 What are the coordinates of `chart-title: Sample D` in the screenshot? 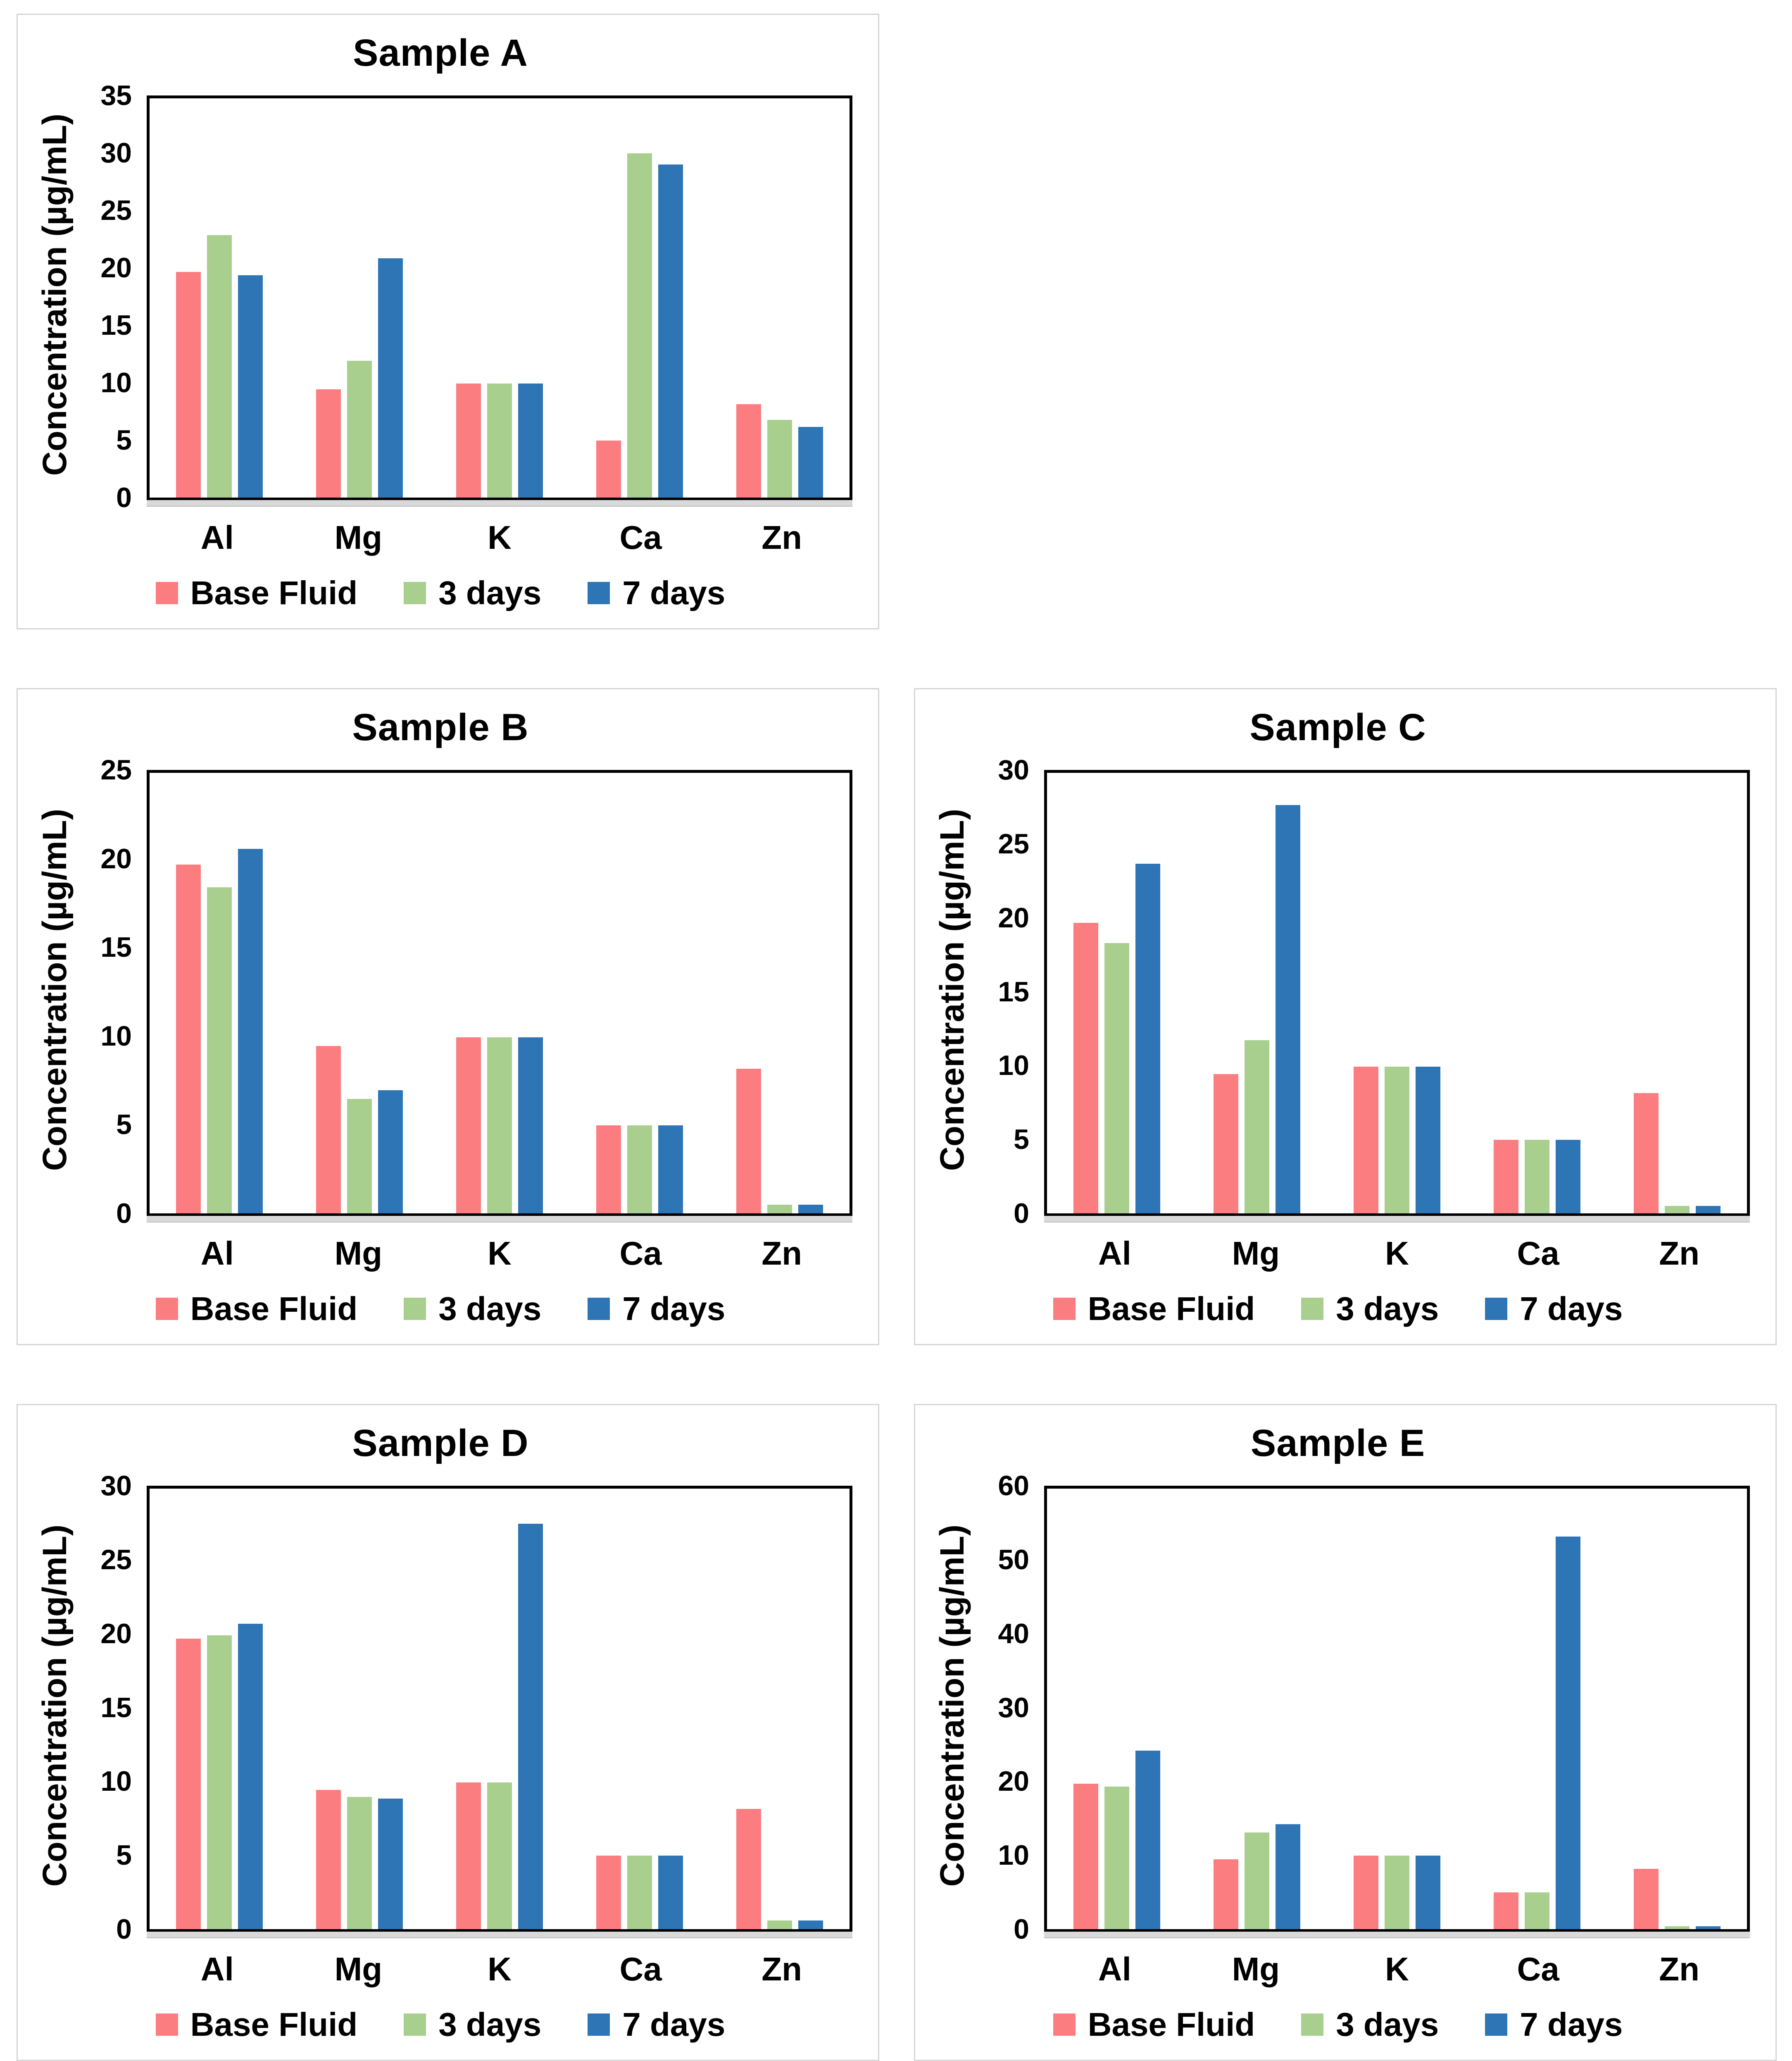 It's located at (440, 1443).